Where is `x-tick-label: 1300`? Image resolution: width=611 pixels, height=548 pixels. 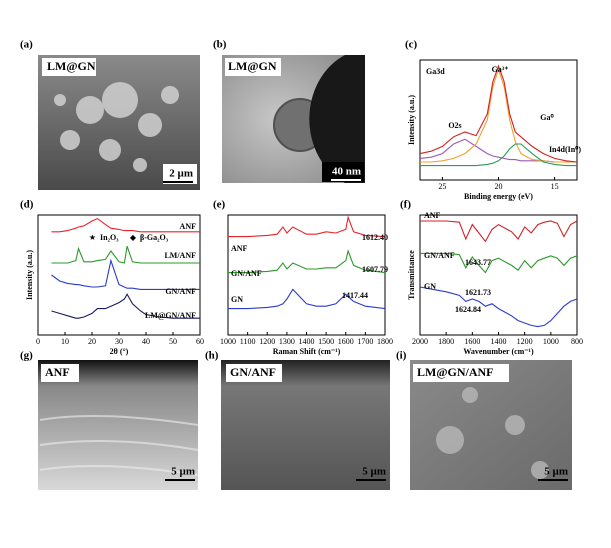 x-tick-label: 1300 is located at coordinates (287, 341).